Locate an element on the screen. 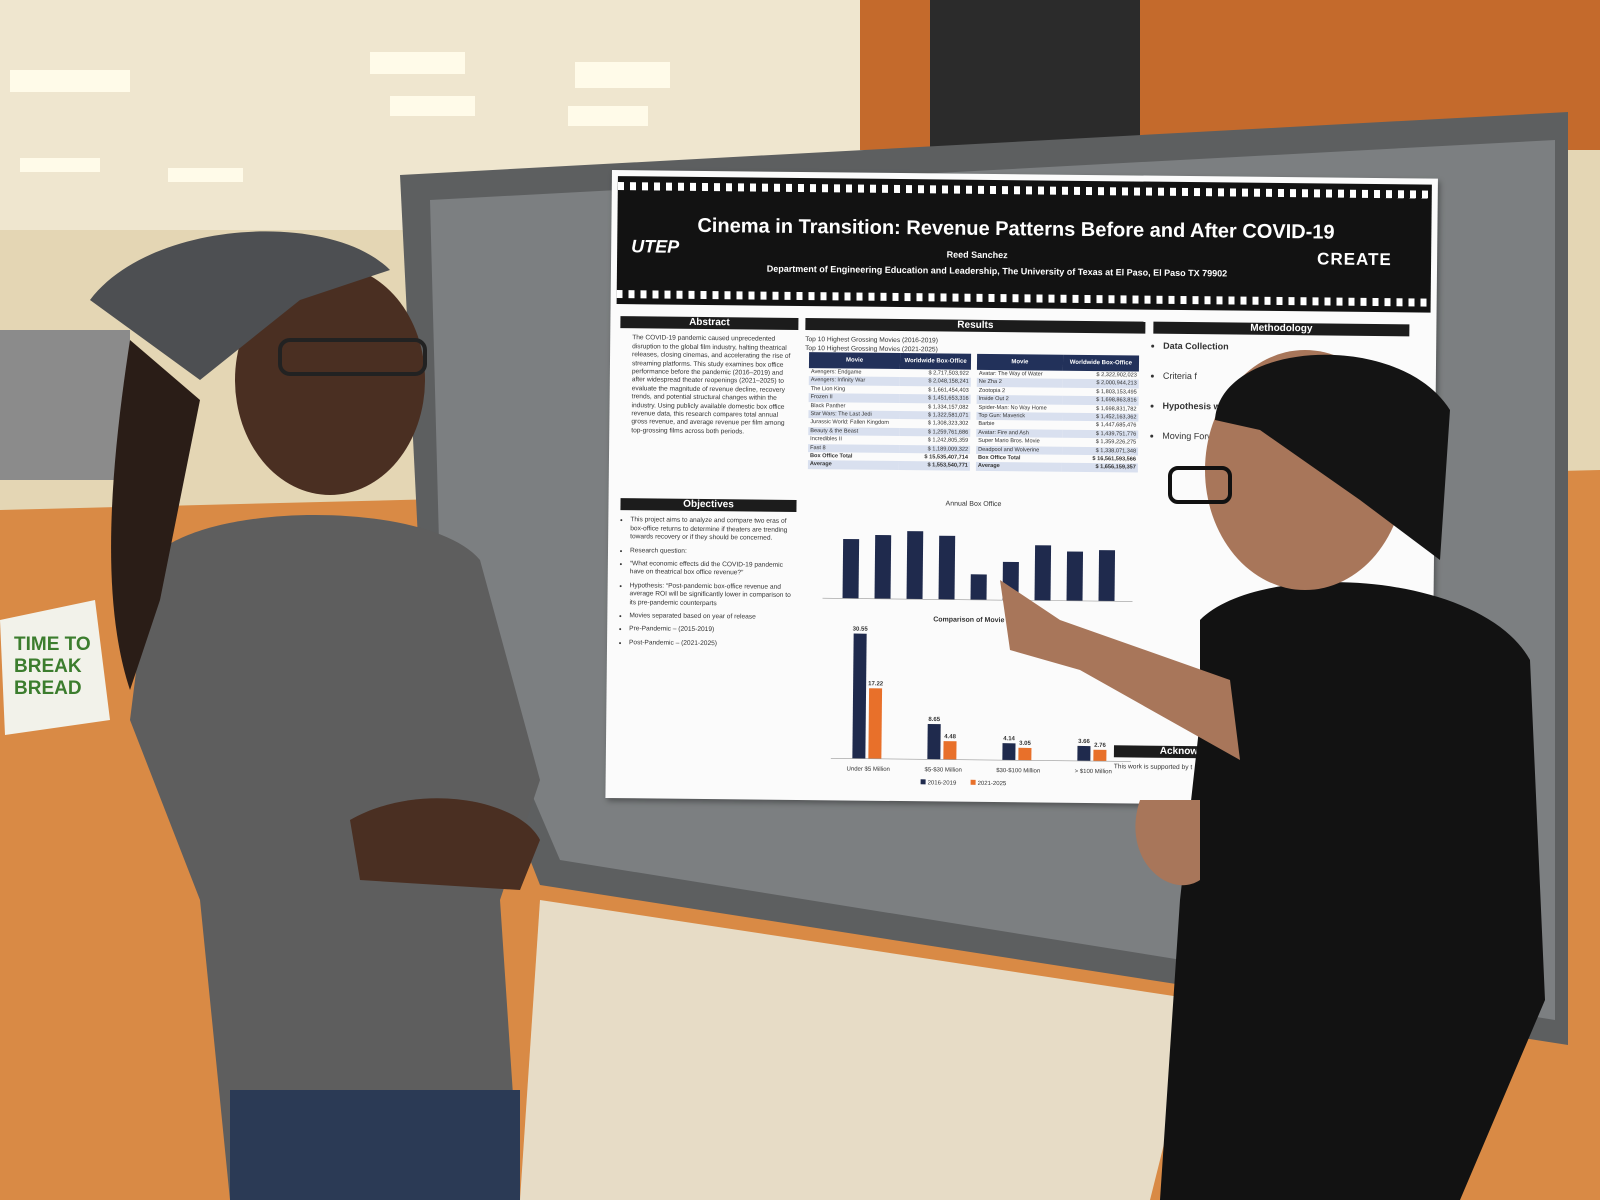  table-cell: $ 1,553,540,771 is located at coordinates (934, 466).